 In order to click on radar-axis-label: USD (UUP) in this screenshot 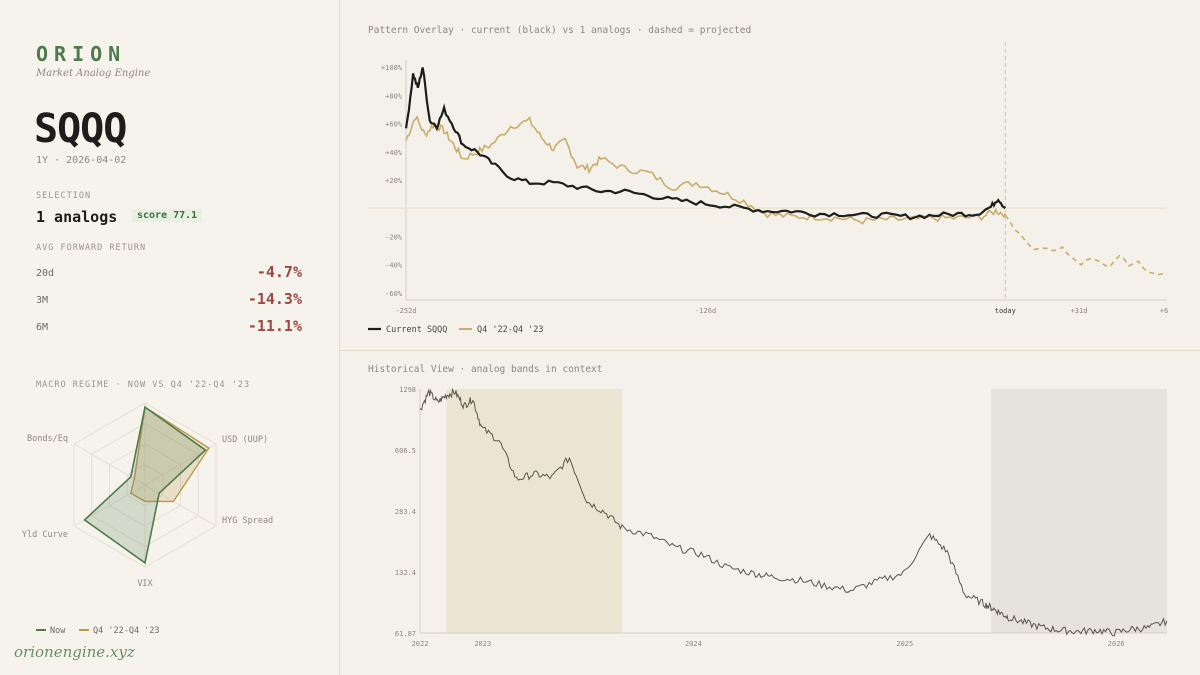, I will do `click(245, 440)`.